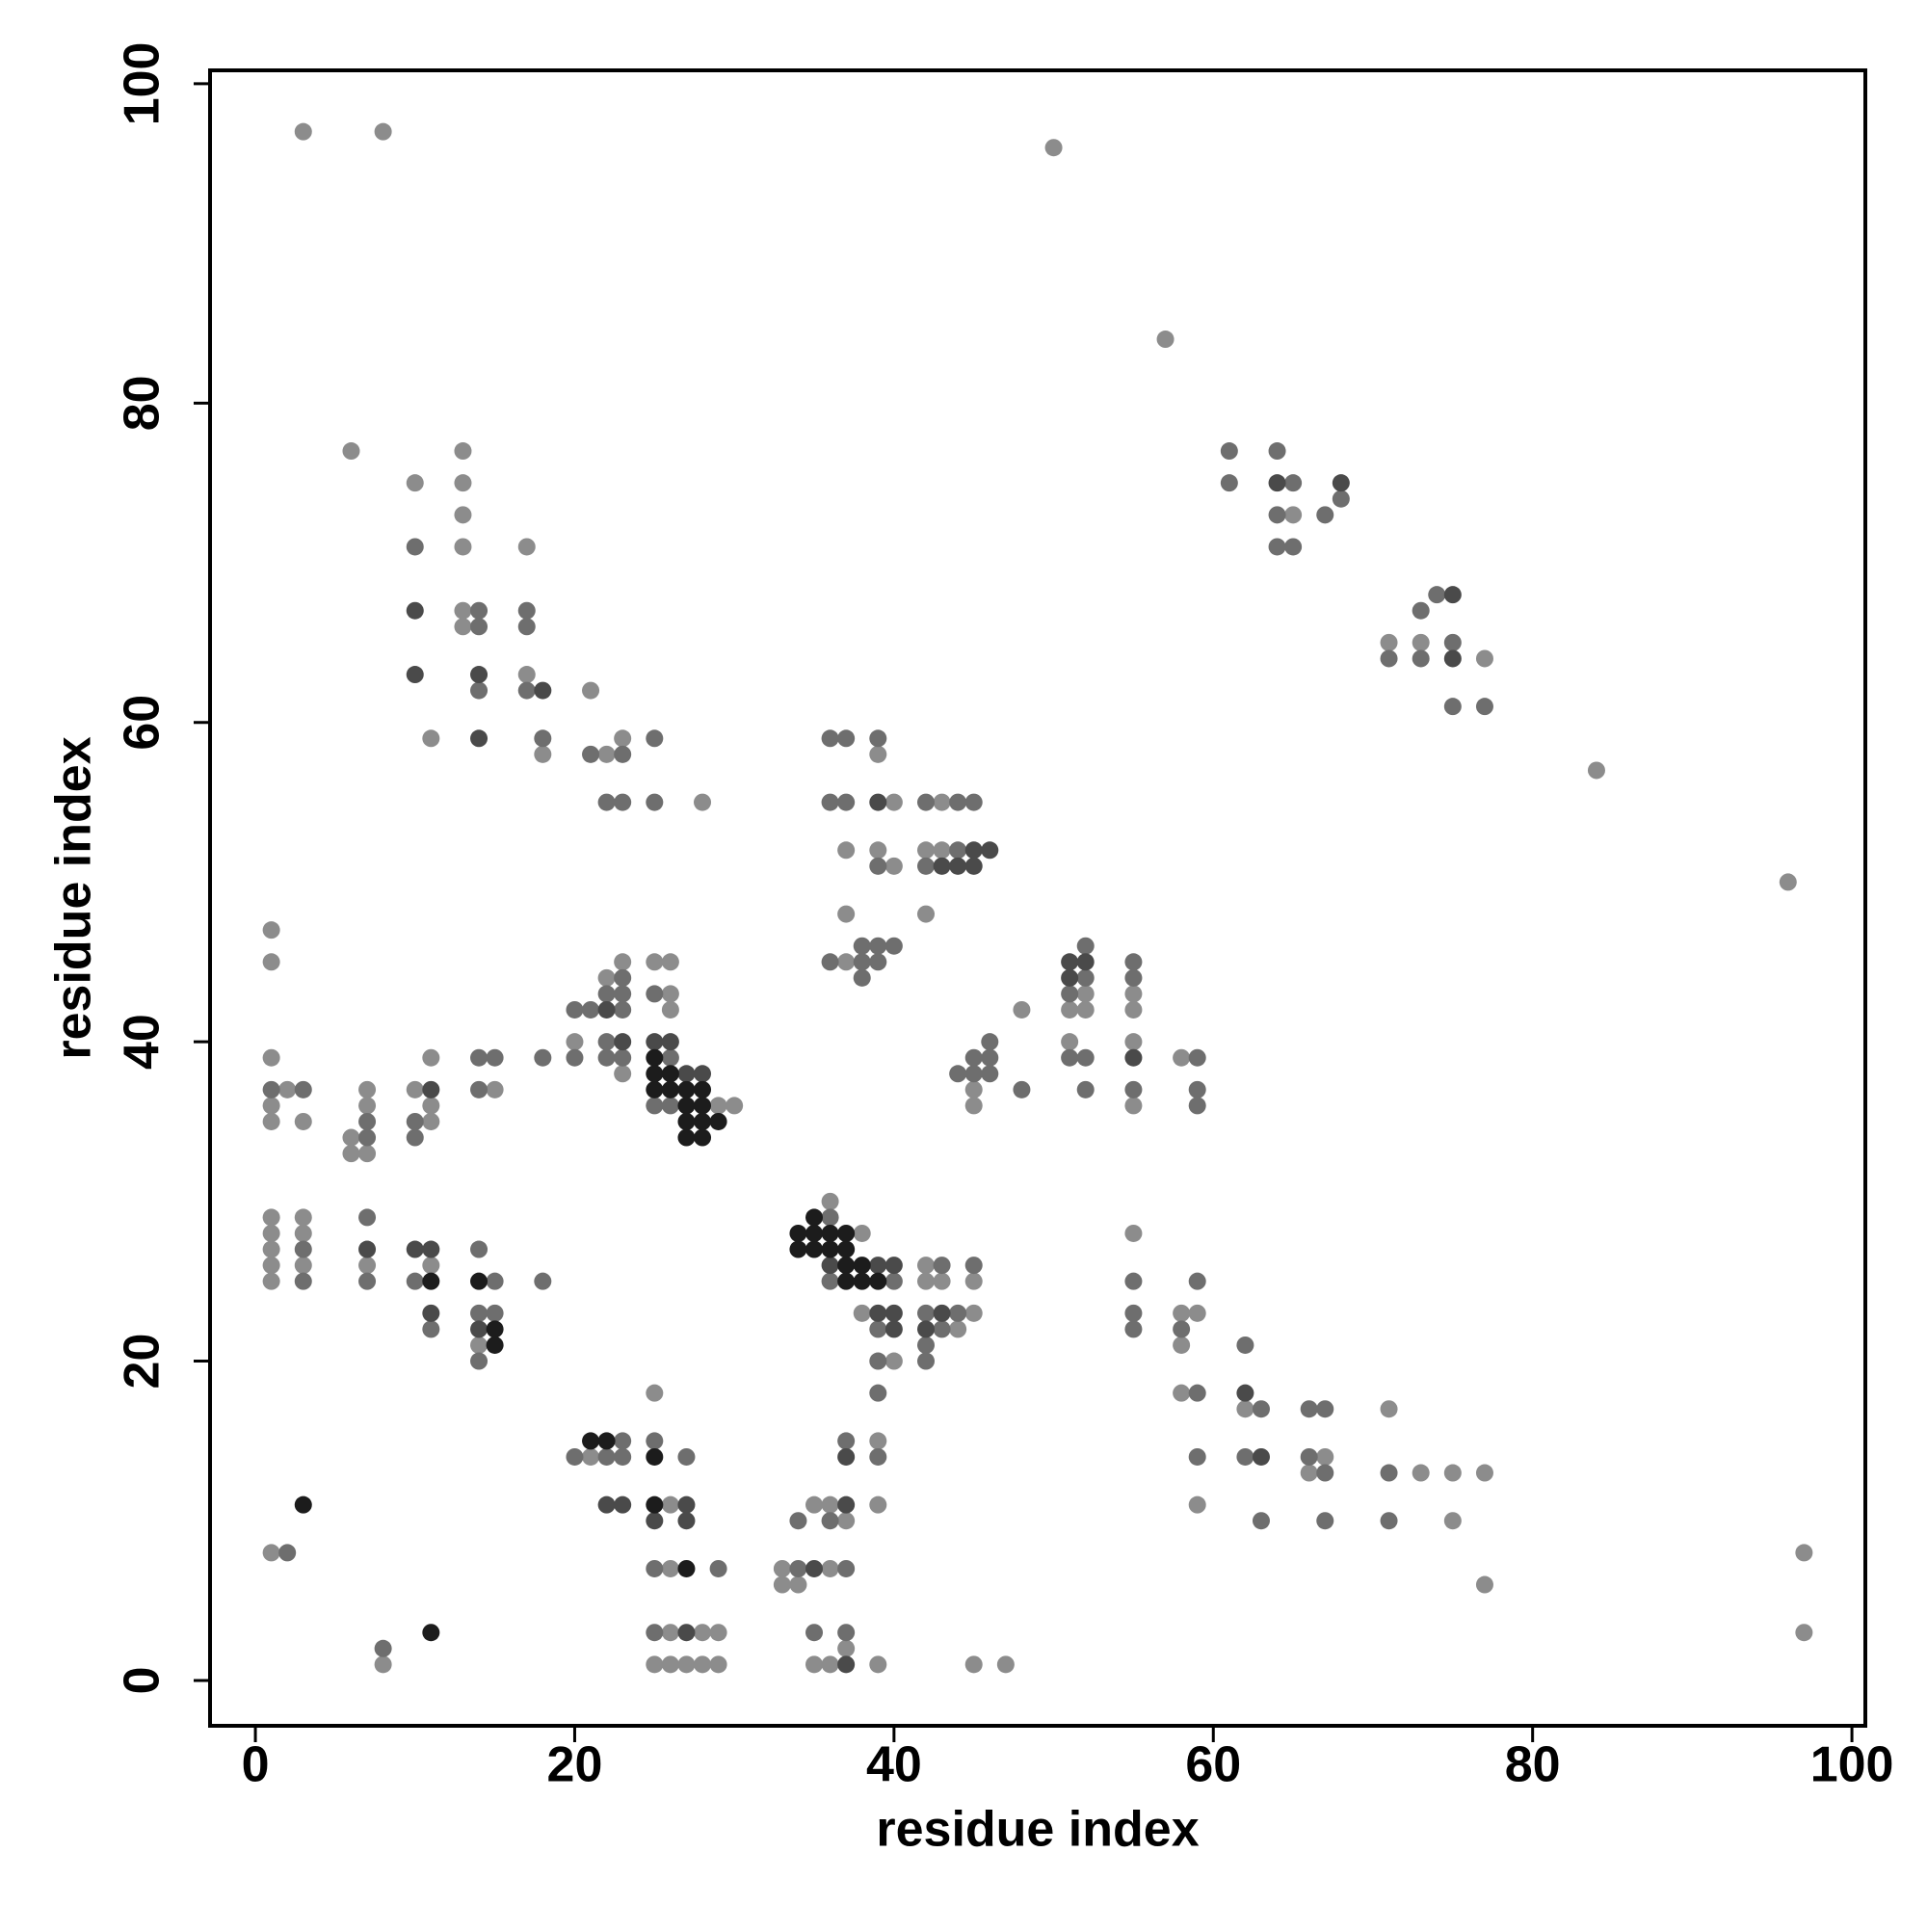 This screenshot has height=1932, width=1927. I want to click on x-tick-label: 40, so click(894, 1765).